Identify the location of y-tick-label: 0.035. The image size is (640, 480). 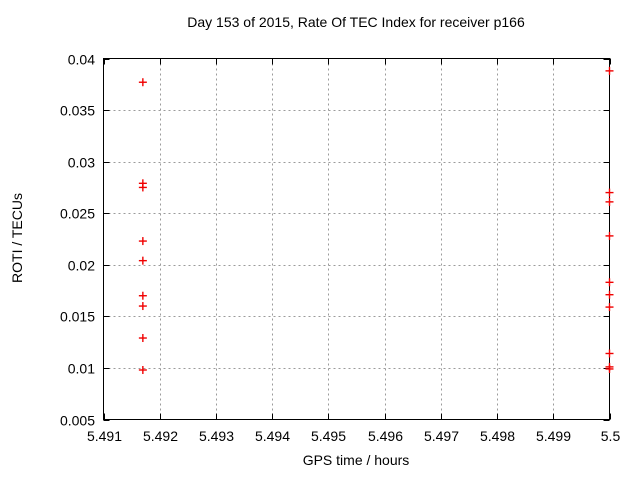
(77, 111).